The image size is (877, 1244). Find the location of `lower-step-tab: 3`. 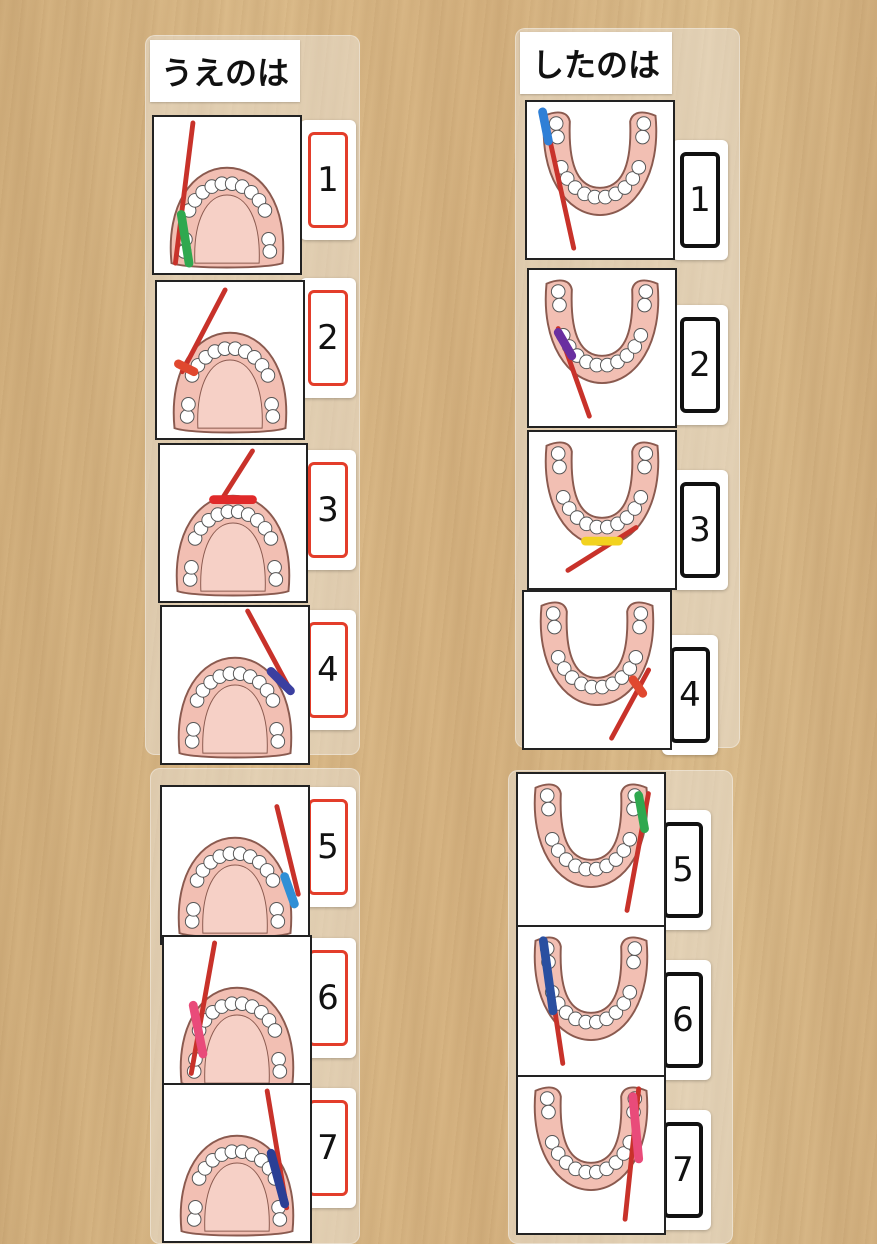

lower-step-tab: 3 is located at coordinates (700, 530).